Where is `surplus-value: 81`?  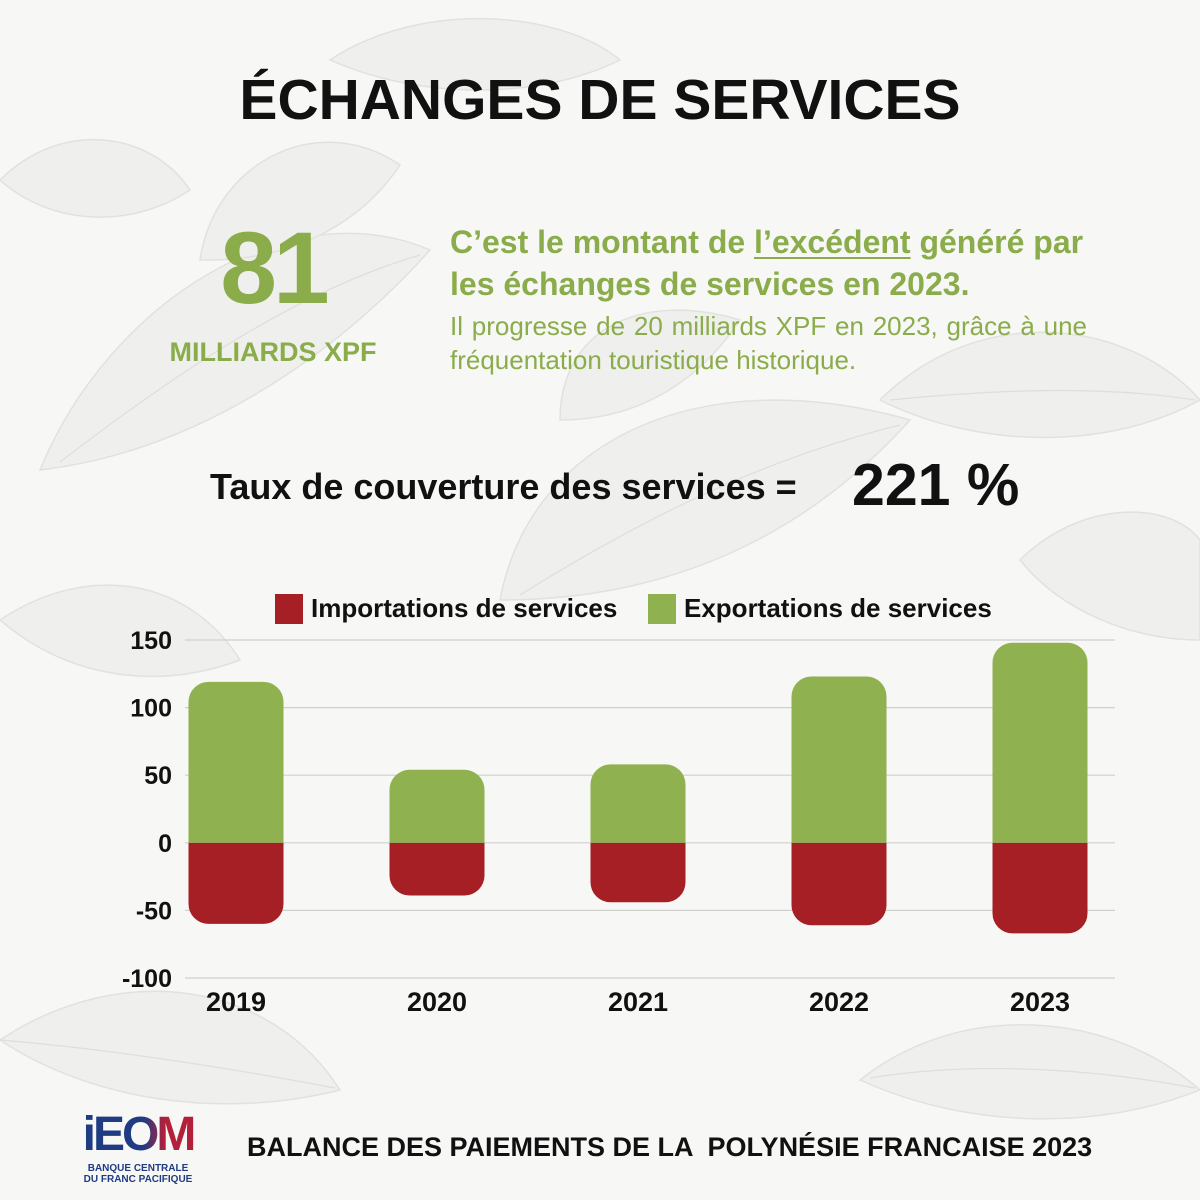 surplus-value: 81 is located at coordinates (274, 268).